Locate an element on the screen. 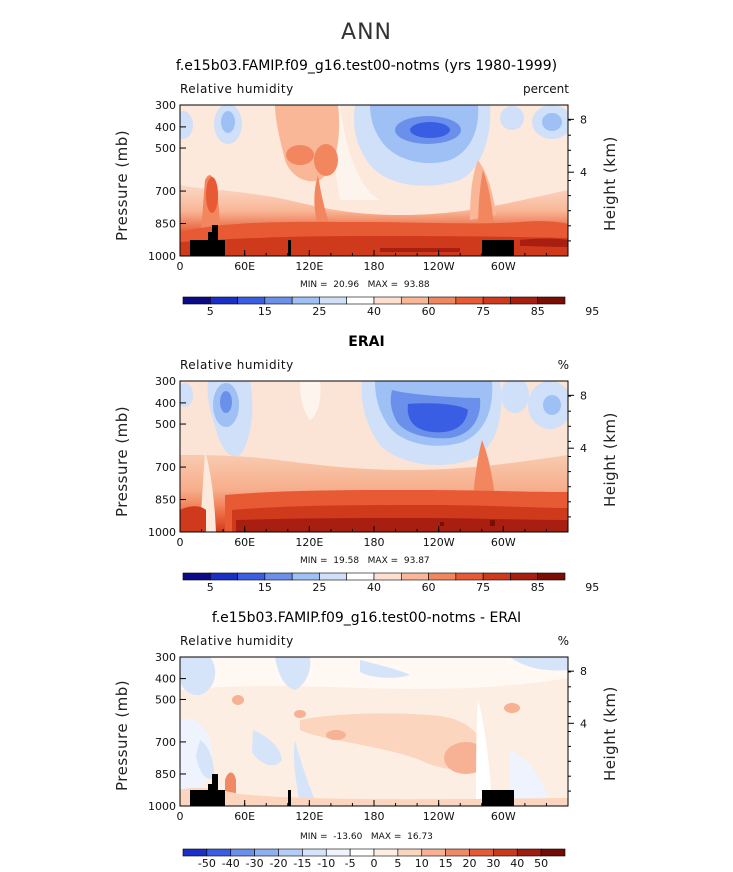 The height and width of the screenshot is (872, 733). colorbar-label: 15 is located at coordinates (265, 311).